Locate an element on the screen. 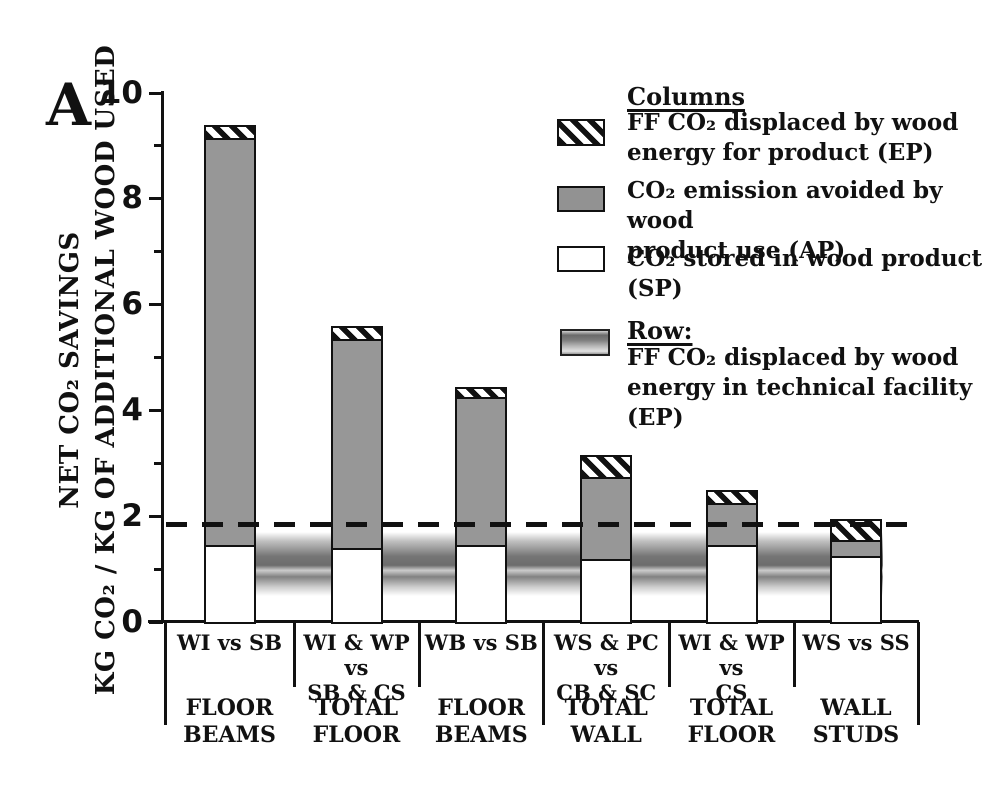 The height and width of the screenshot is (797, 1000). category-comparison-label: WI & WP vs CS is located at coordinates (731, 667).